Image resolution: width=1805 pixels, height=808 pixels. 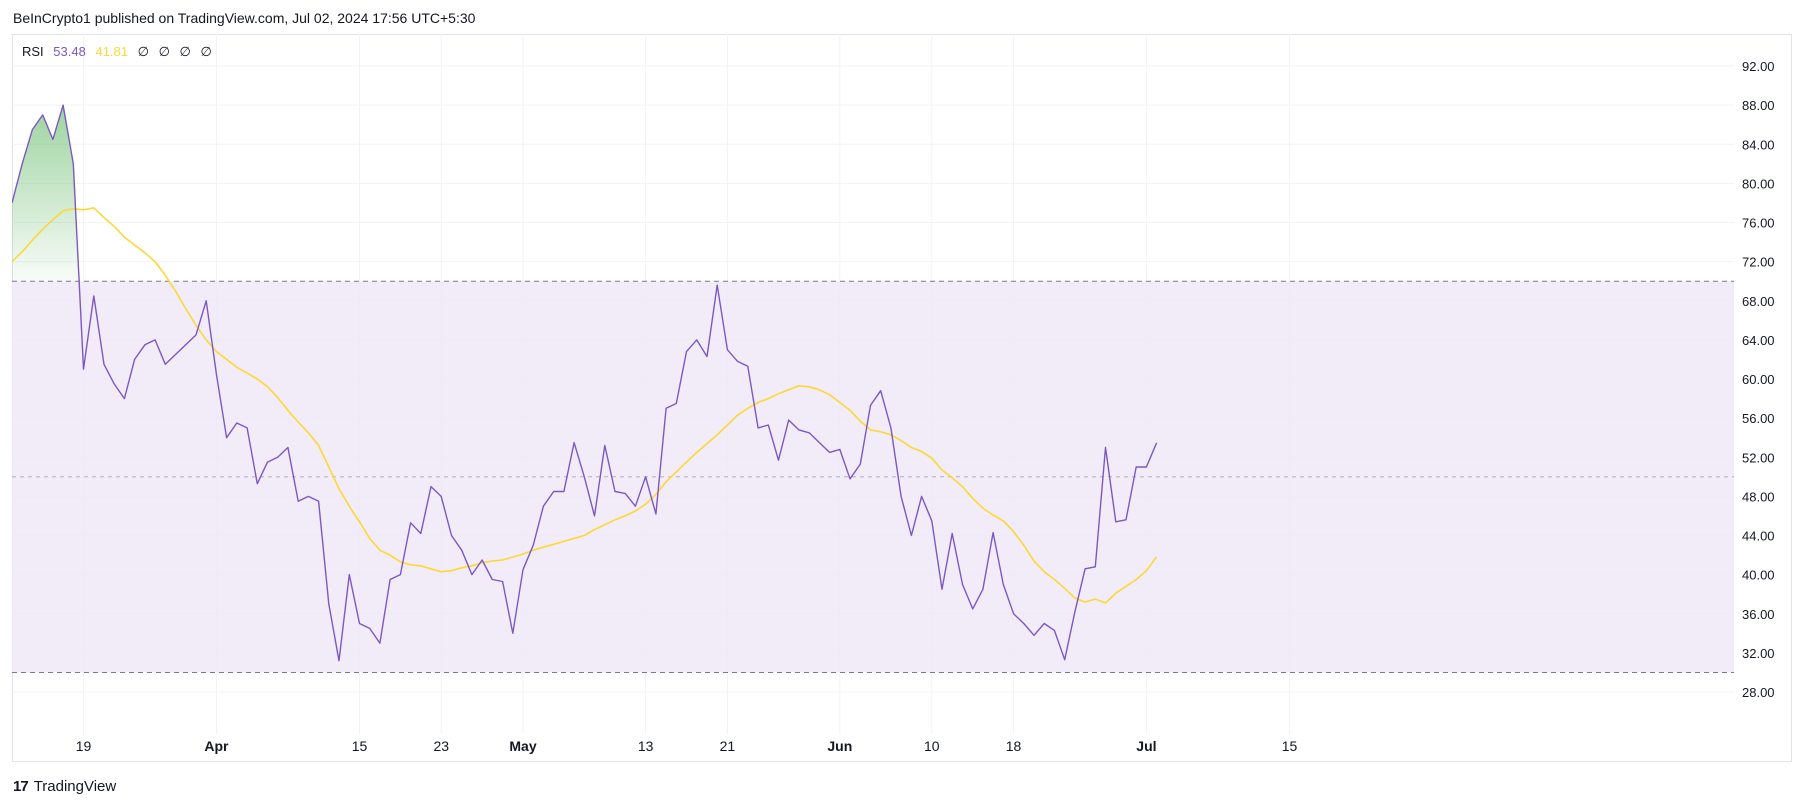 What do you see at coordinates (1758, 418) in the screenshot?
I see `y-tick-label: 56.00` at bounding box center [1758, 418].